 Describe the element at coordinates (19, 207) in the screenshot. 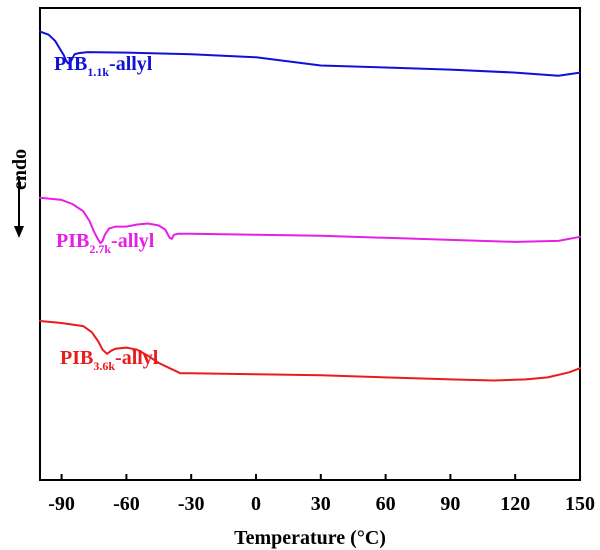

I see `endo-arrow-icon` at that location.